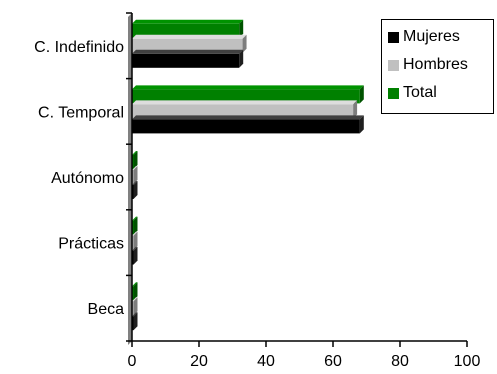 The height and width of the screenshot is (374, 497). What do you see at coordinates (431, 36) in the screenshot?
I see `legend-label-mujeres: Mujeres` at bounding box center [431, 36].